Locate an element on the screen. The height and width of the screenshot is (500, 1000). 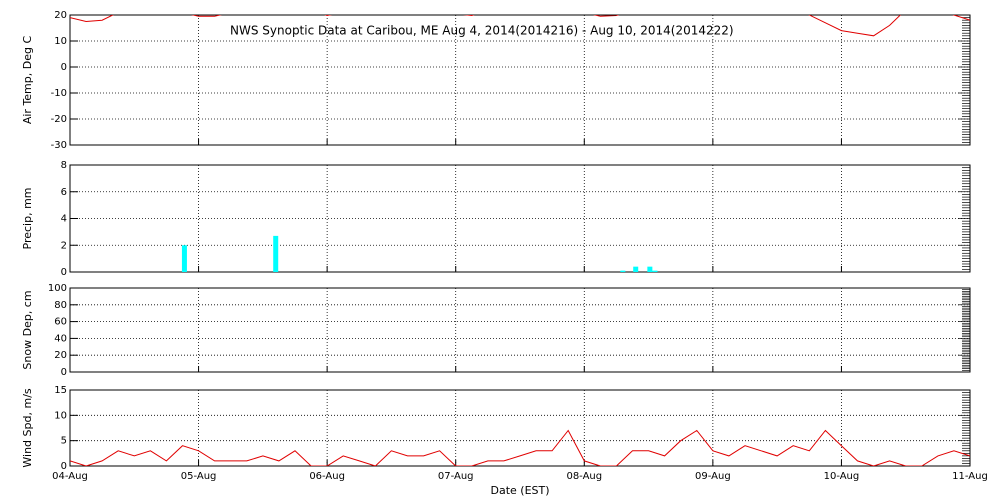
y-tick-label: 8 is located at coordinates (64, 165).